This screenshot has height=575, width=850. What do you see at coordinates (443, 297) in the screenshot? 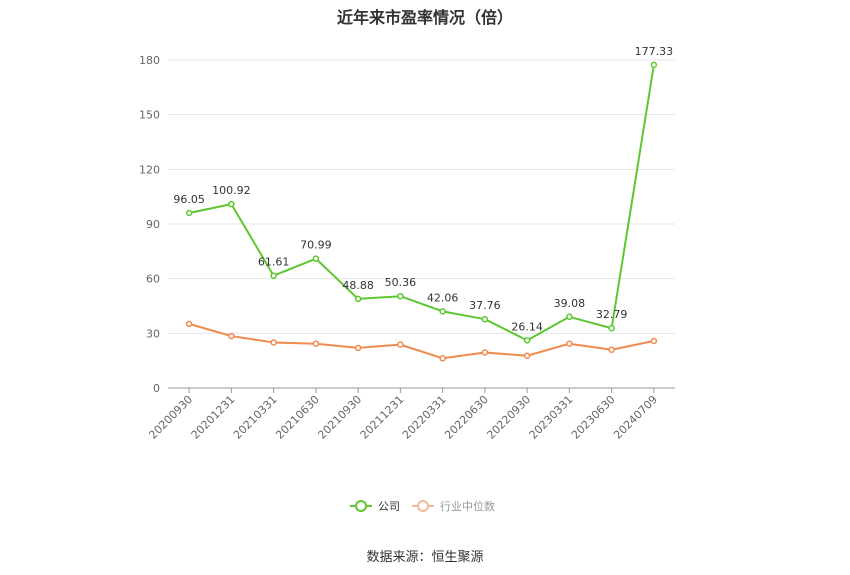
I see `data-label: 42.06` at bounding box center [443, 297].